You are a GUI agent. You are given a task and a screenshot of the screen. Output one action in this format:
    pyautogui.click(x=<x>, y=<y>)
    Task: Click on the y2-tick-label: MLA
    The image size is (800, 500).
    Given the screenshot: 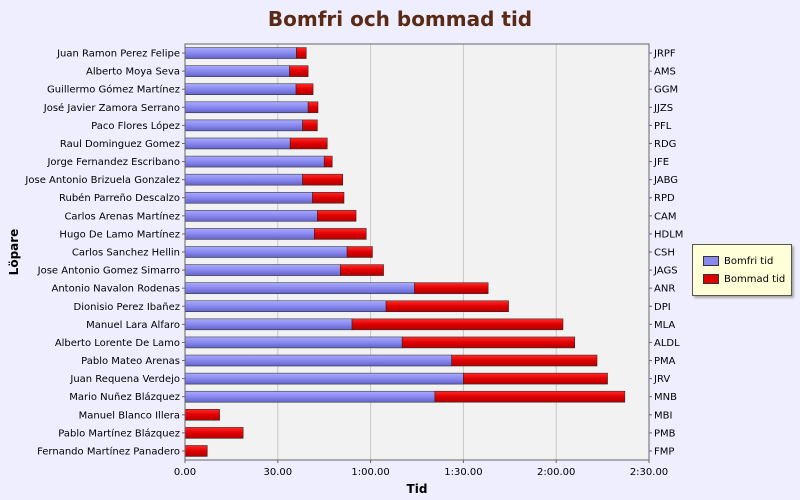 What is the action you would take?
    pyautogui.click(x=664, y=325)
    